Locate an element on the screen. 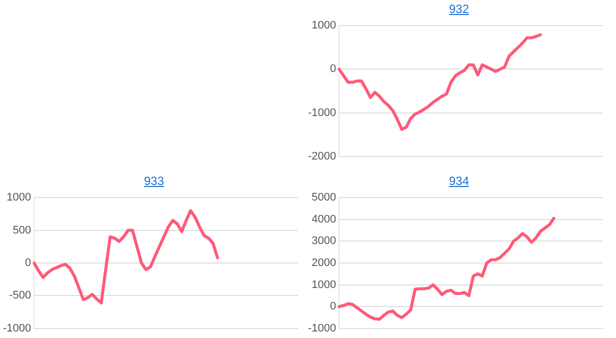  chart-title: 933 is located at coordinates (154, 181).